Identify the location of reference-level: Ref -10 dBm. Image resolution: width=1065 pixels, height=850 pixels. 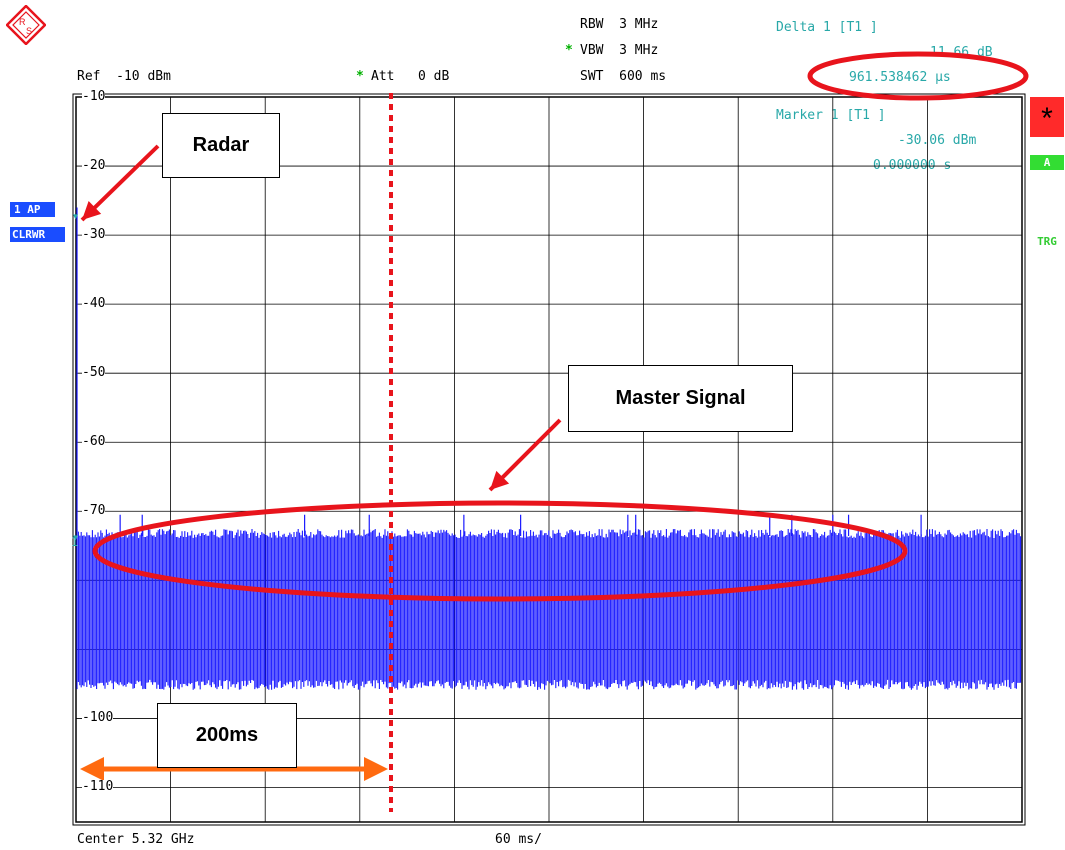
(124, 76).